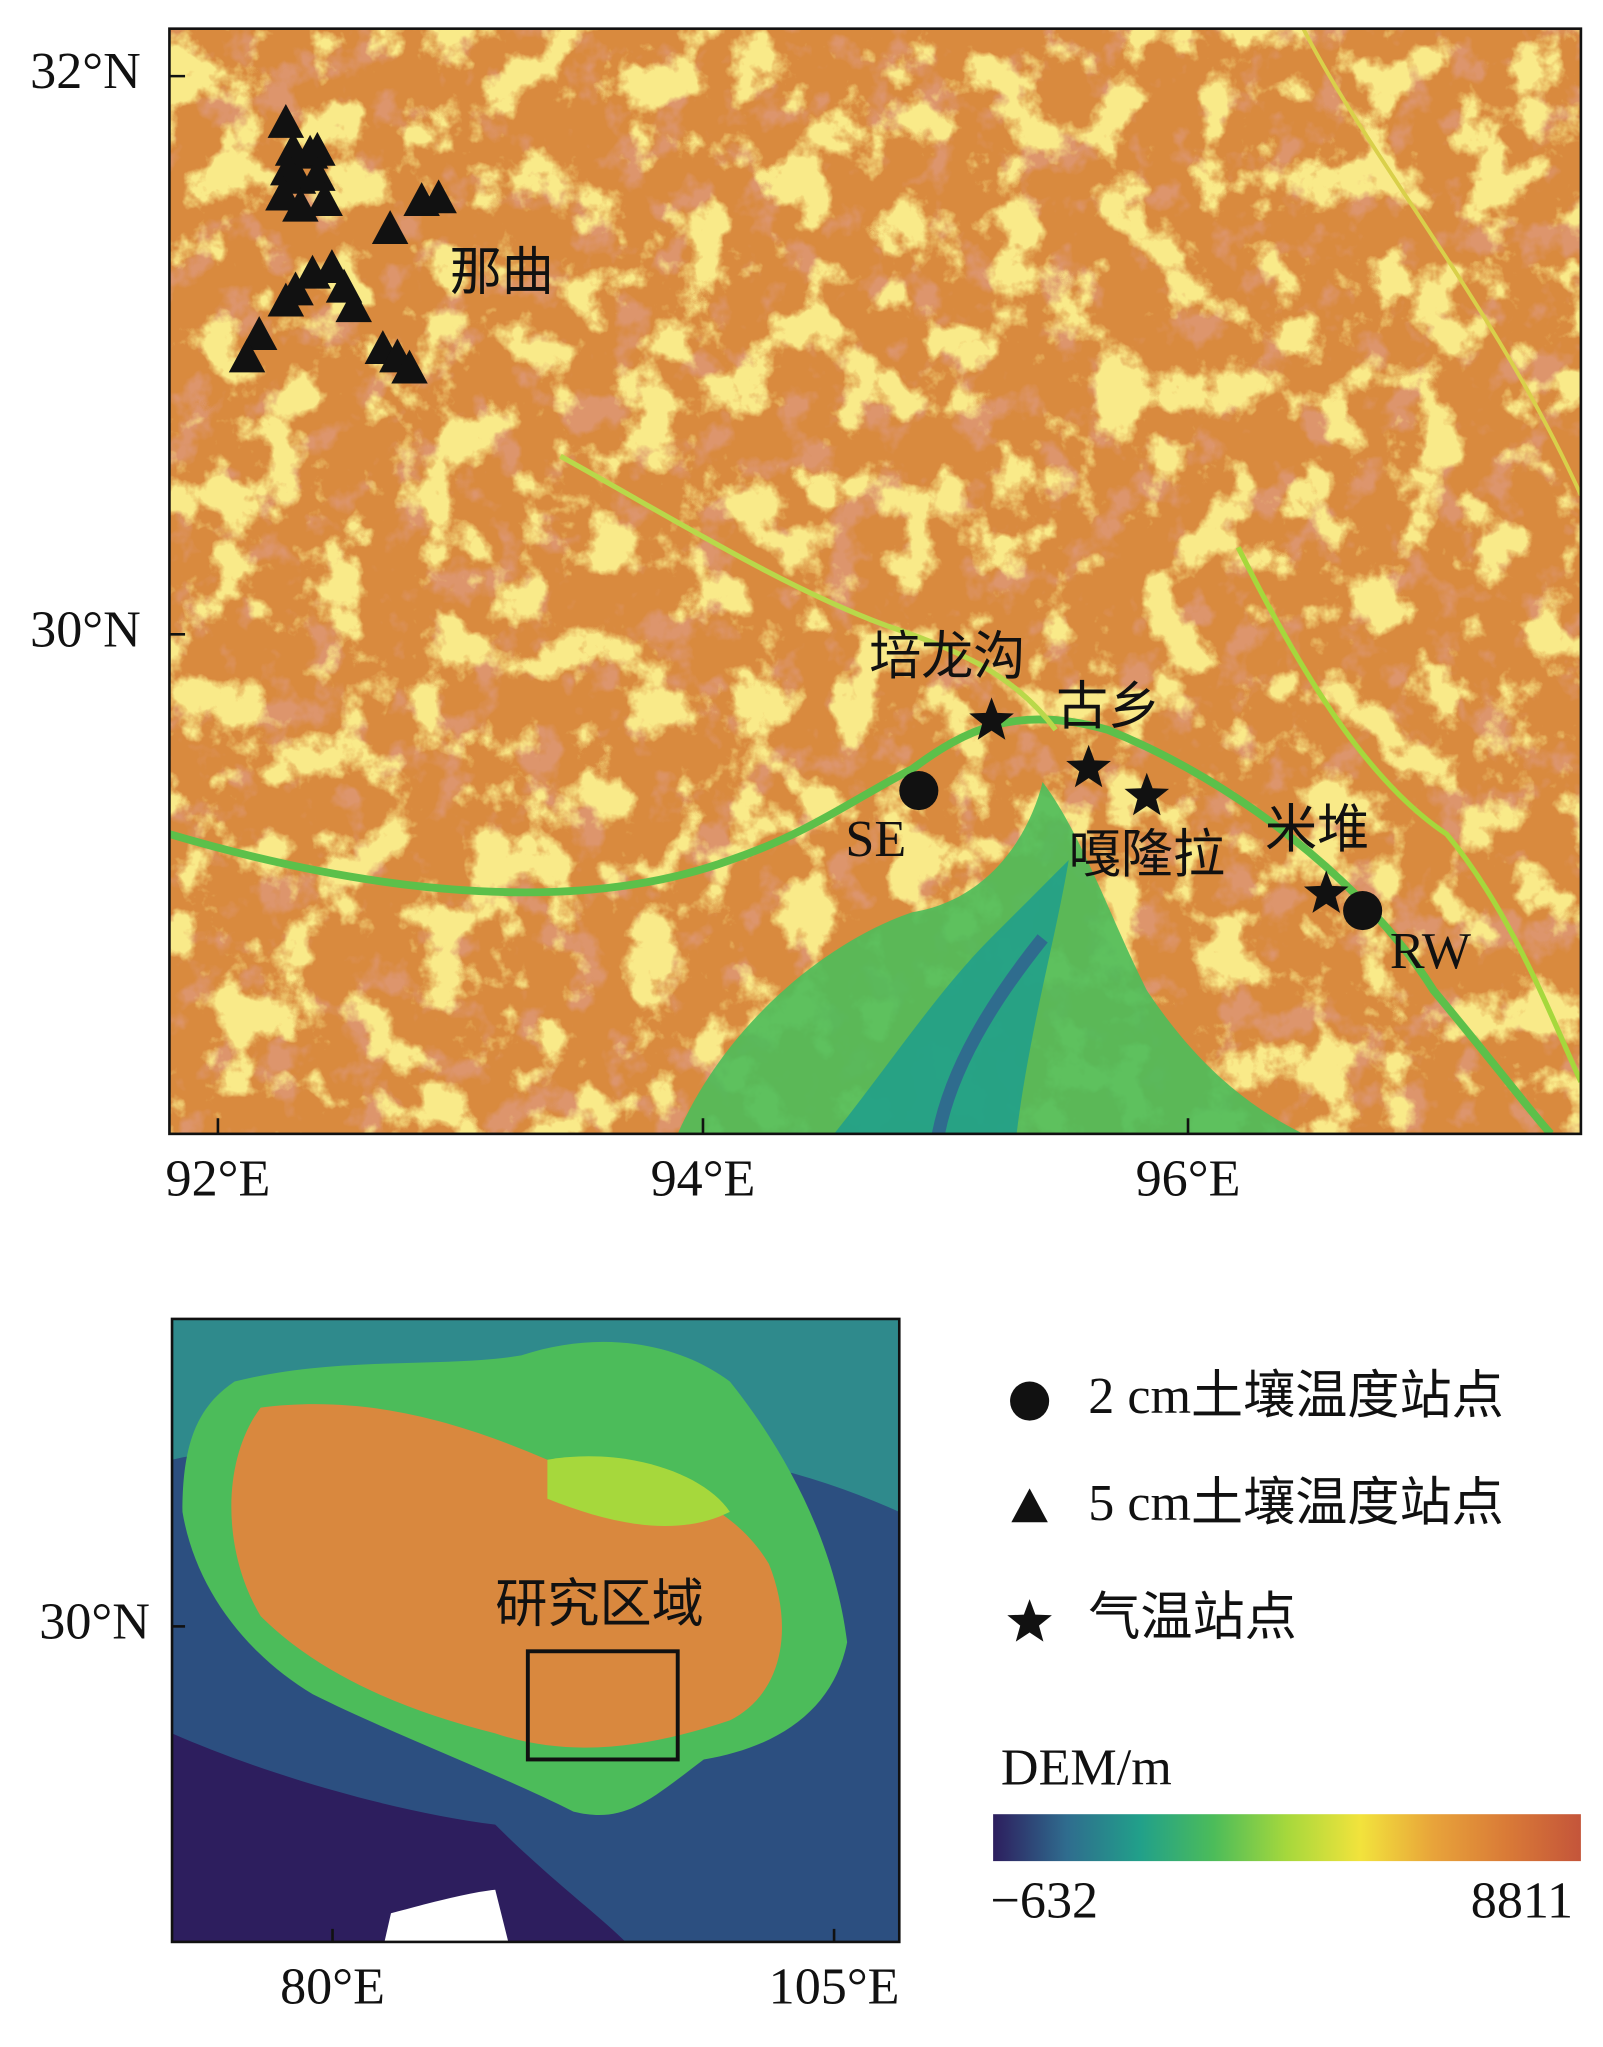  Describe the element at coordinates (1147, 855) in the screenshot. I see `station-label: 嘎隆拉` at that location.